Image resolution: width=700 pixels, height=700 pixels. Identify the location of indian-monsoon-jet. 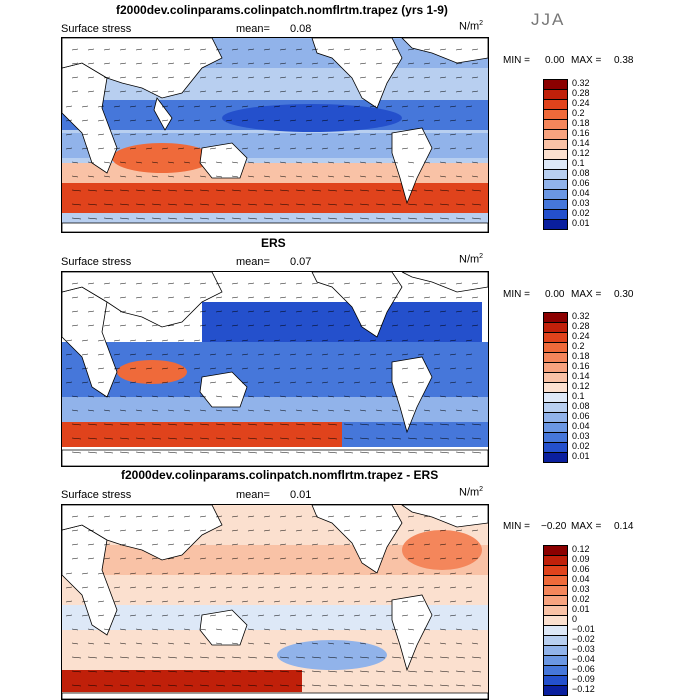
(152, 372).